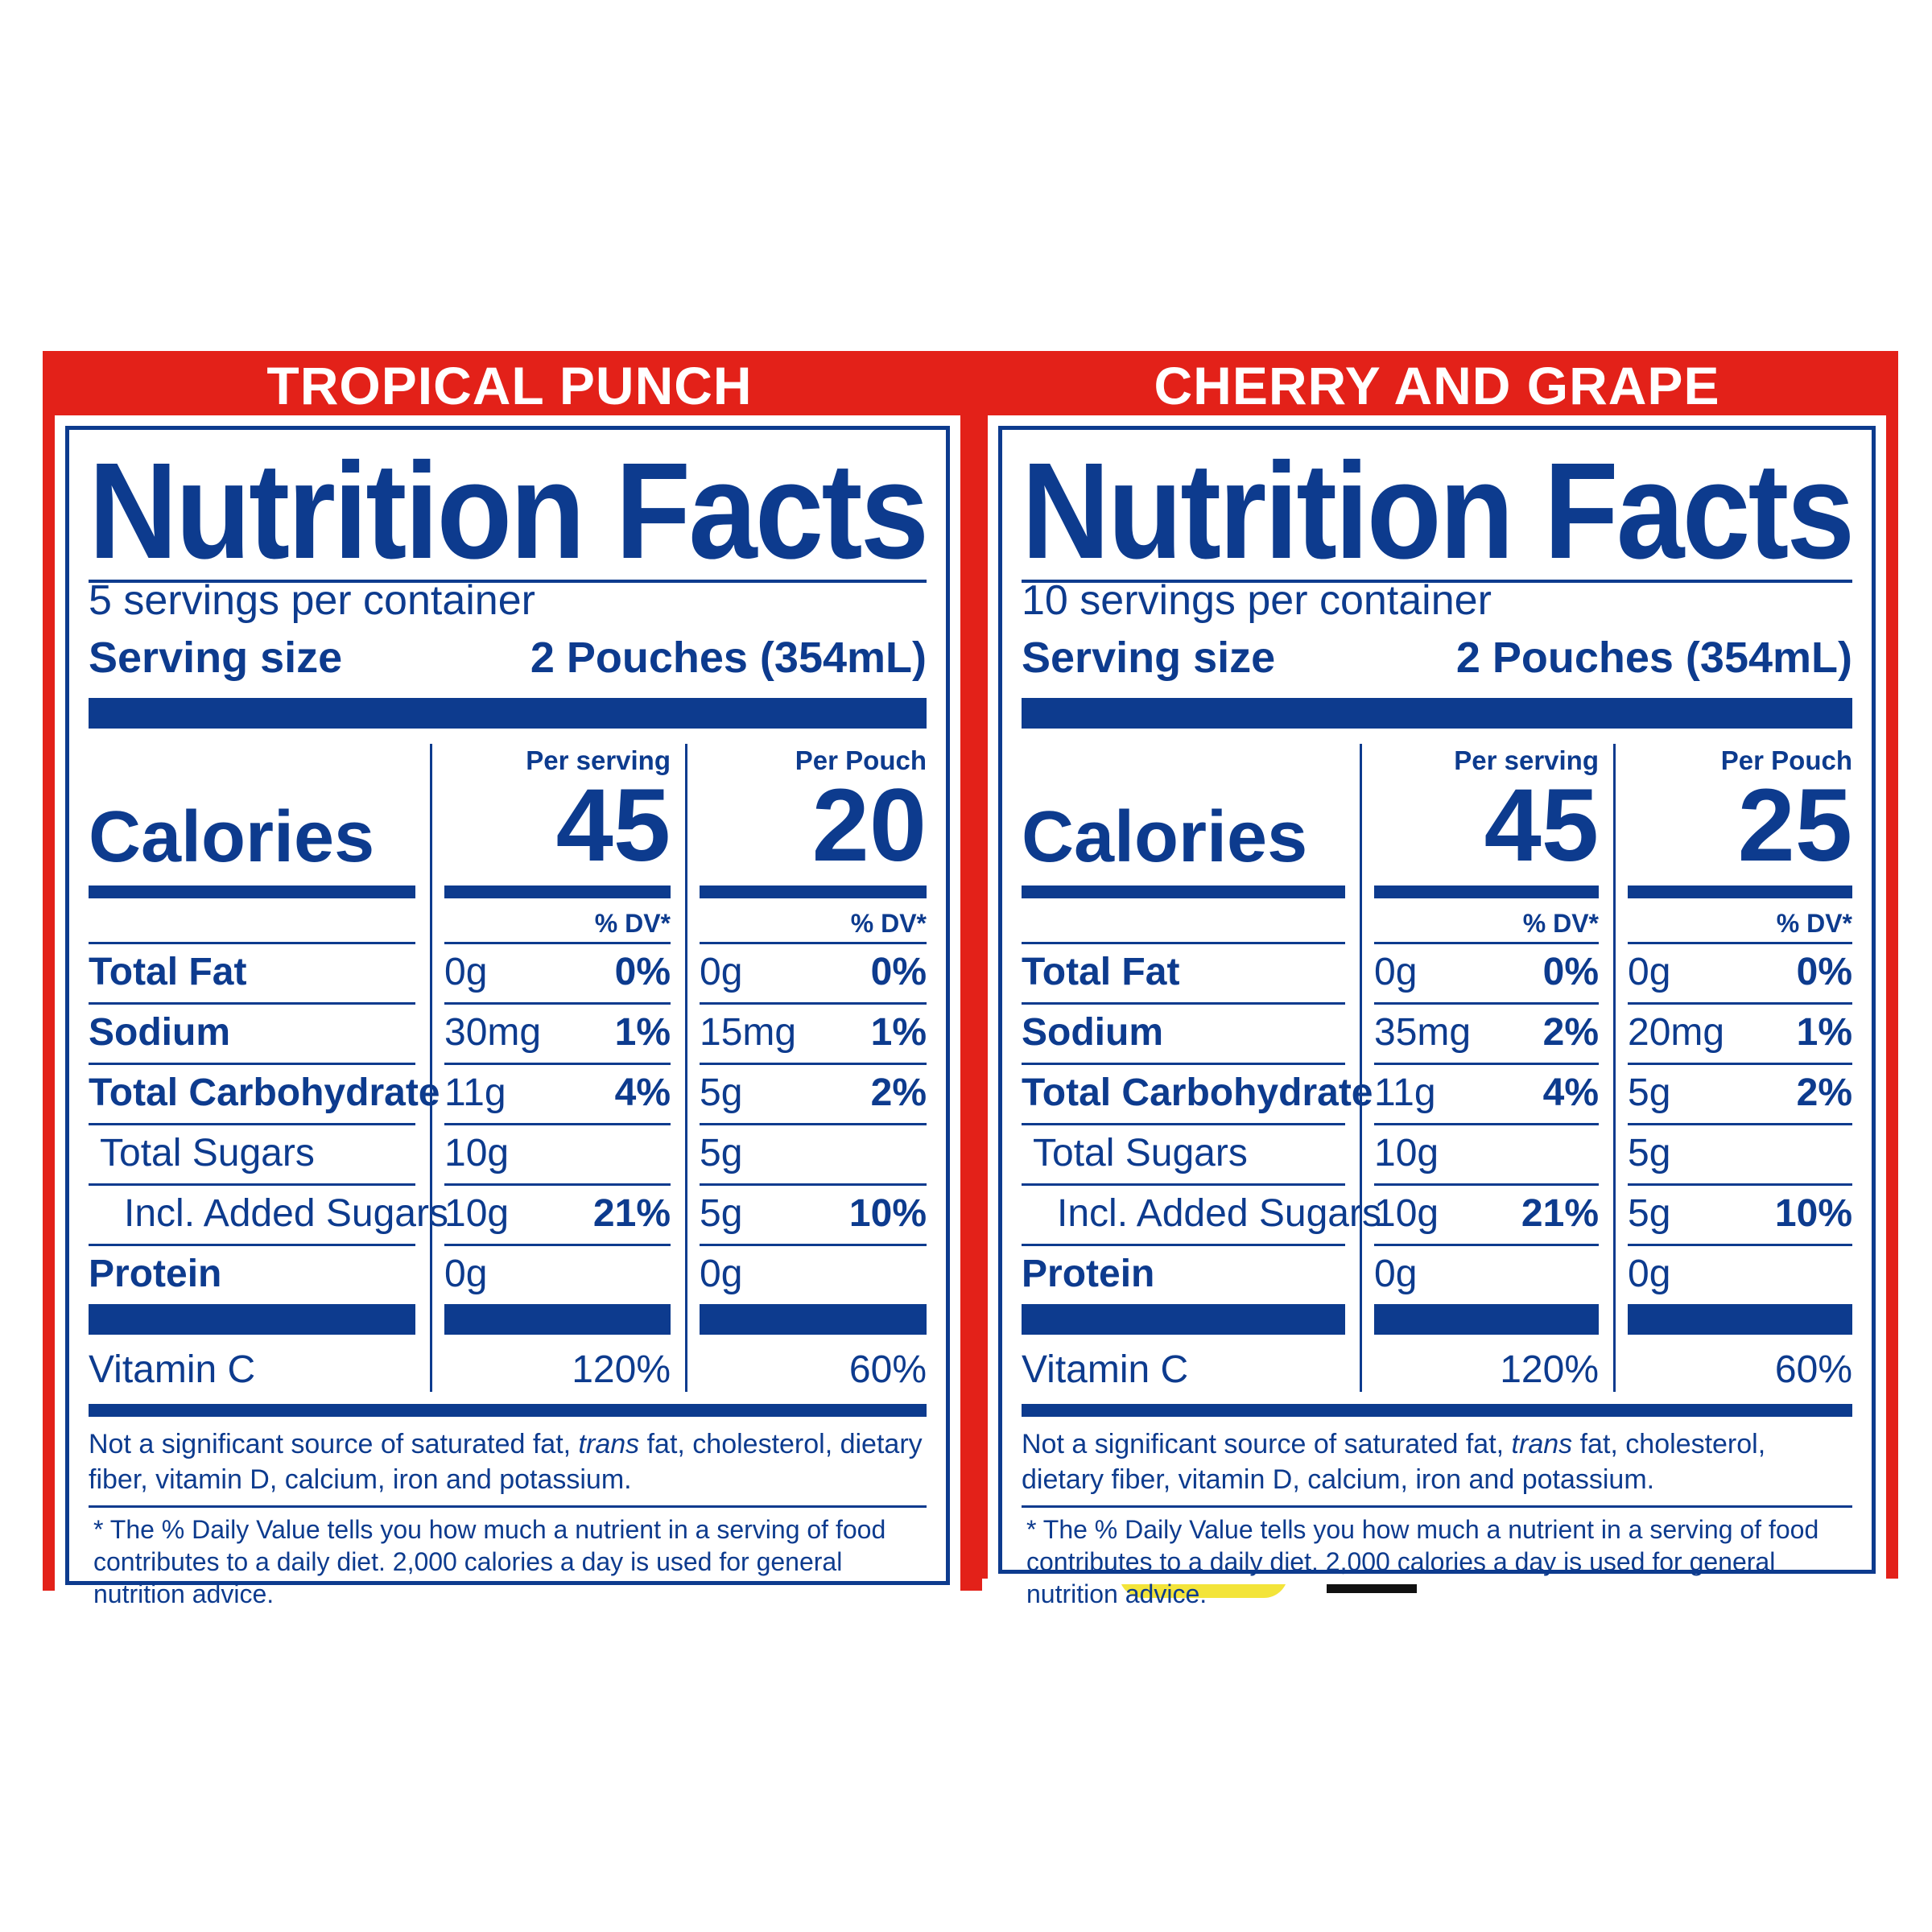  Describe the element at coordinates (475, 1092) in the screenshot. I see `amount-per-serving: 11g` at that location.